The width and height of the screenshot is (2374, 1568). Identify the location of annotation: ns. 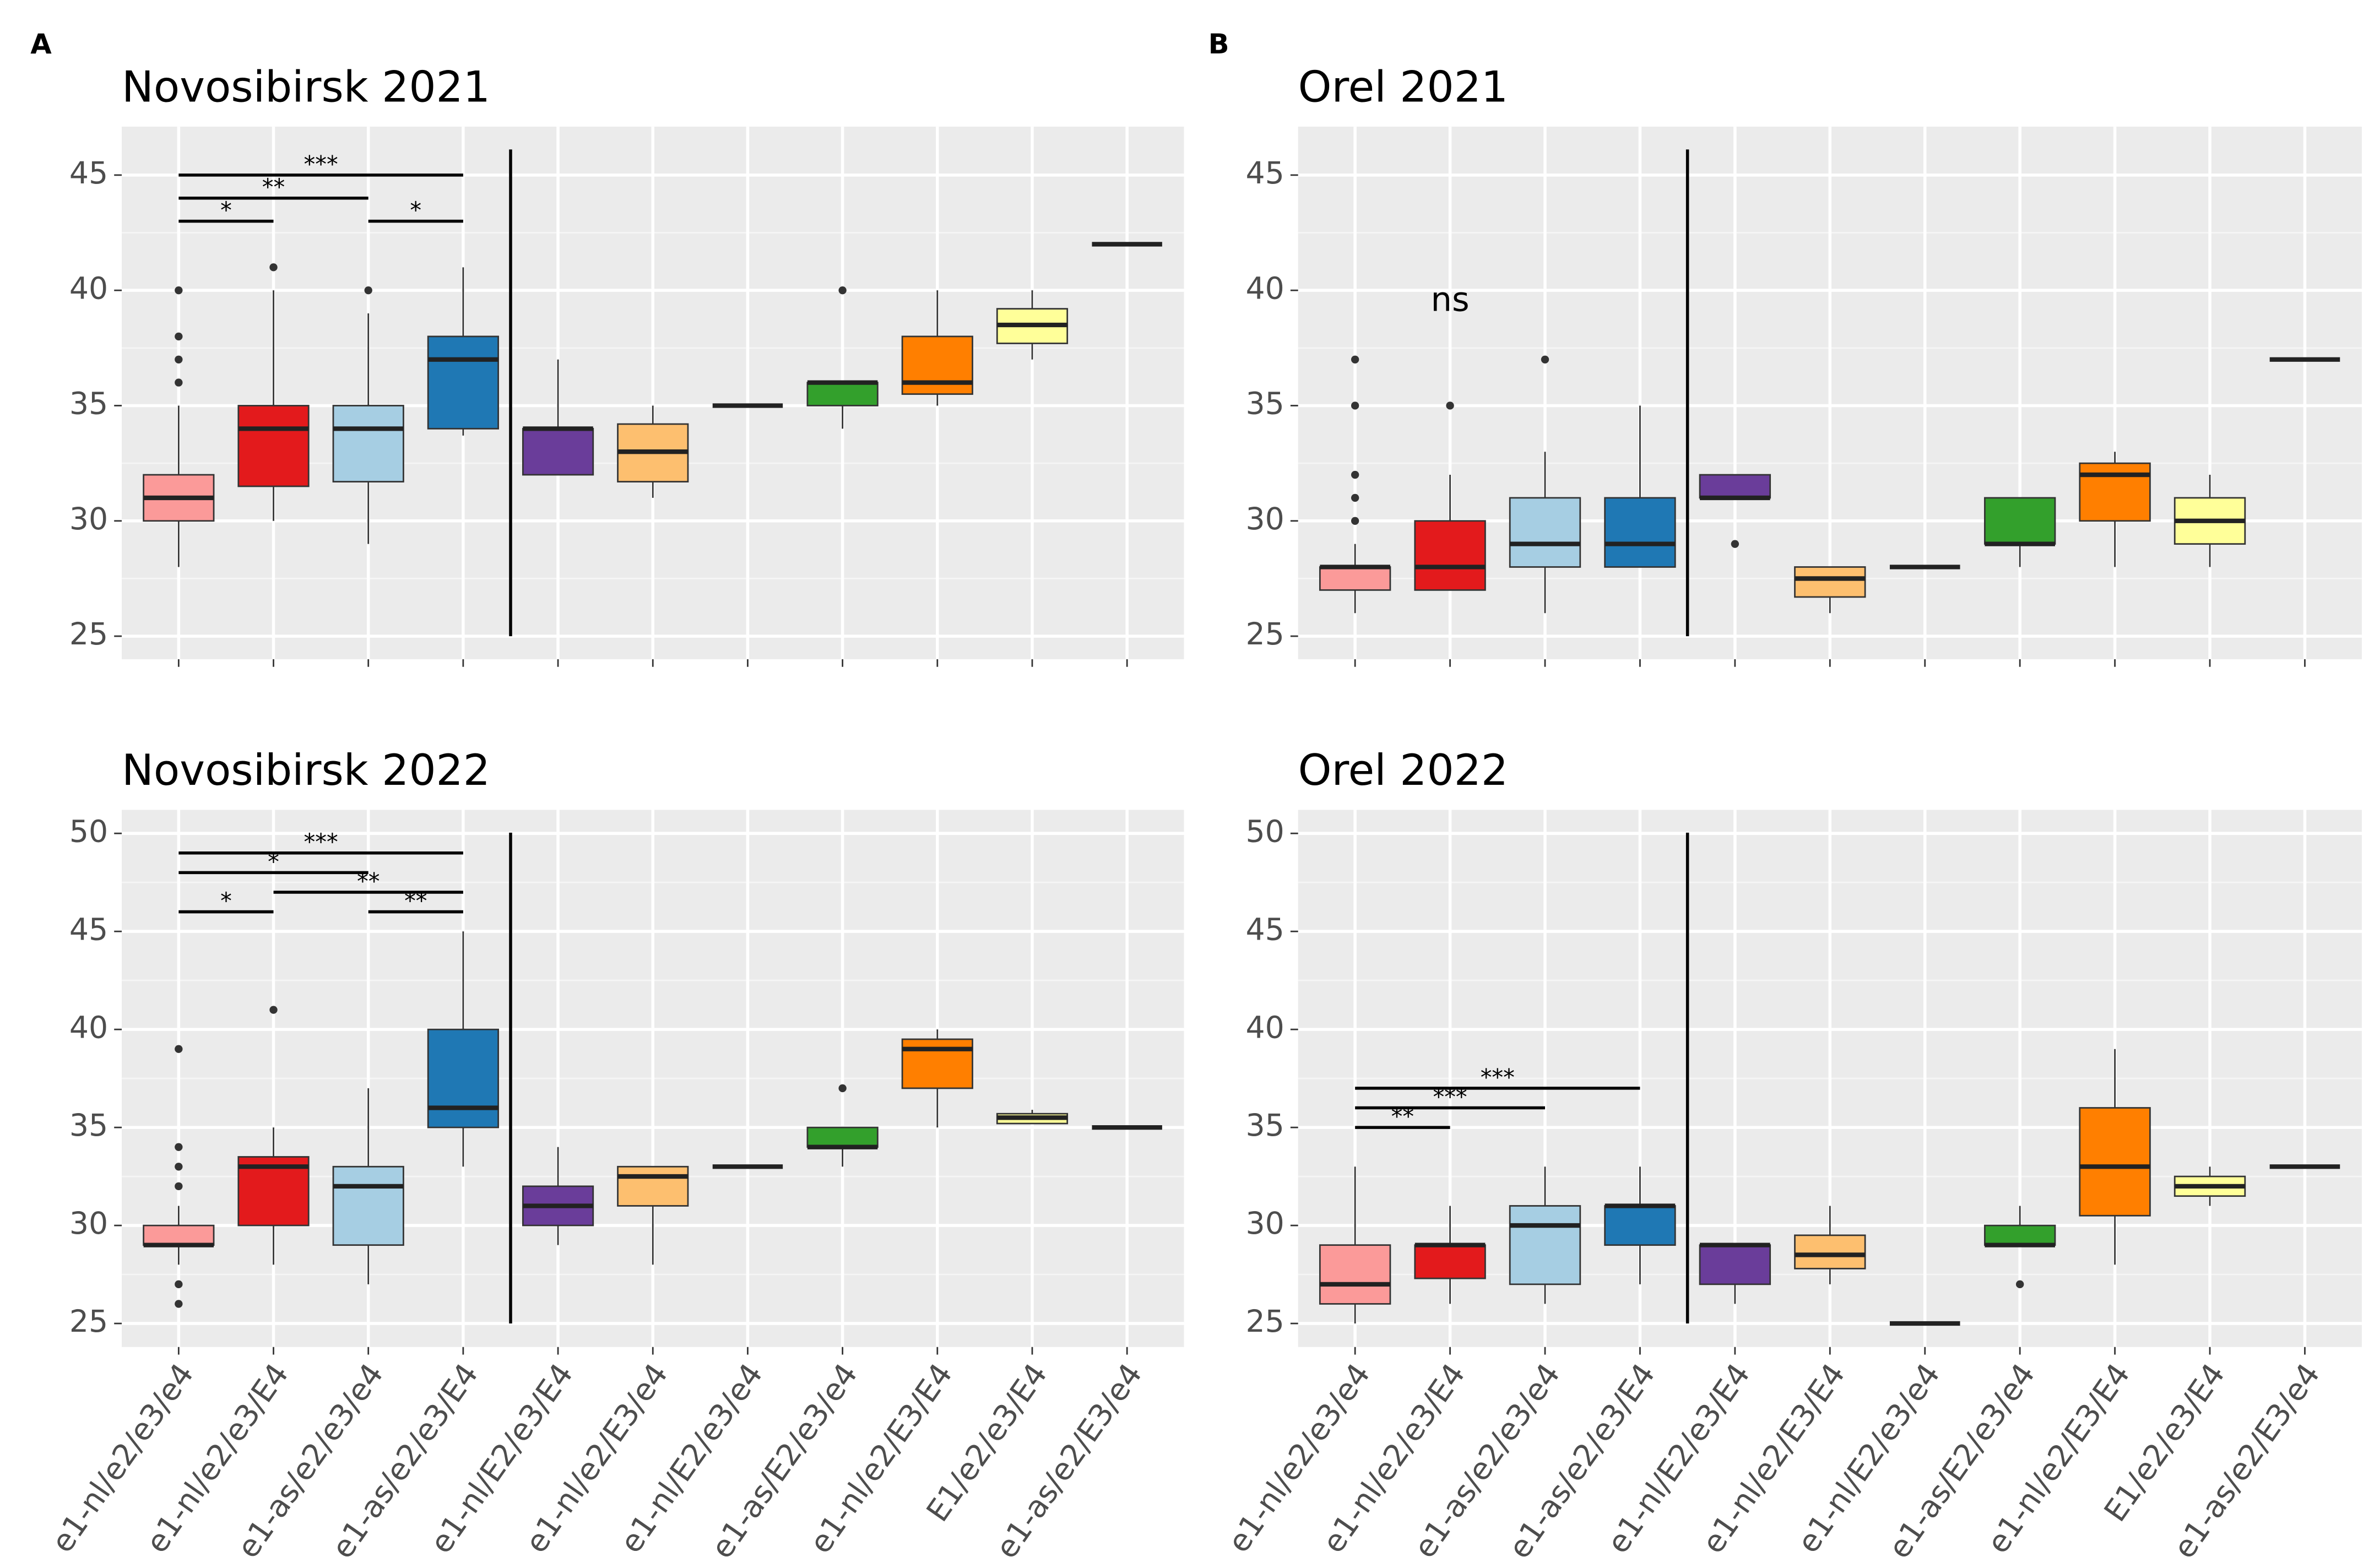
(1449, 300).